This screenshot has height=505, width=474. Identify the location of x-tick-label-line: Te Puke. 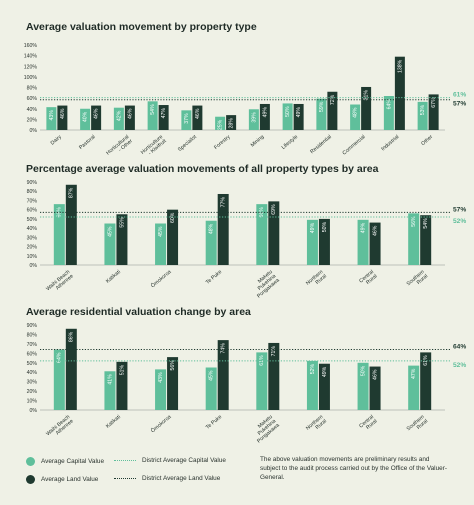
(214, 422).